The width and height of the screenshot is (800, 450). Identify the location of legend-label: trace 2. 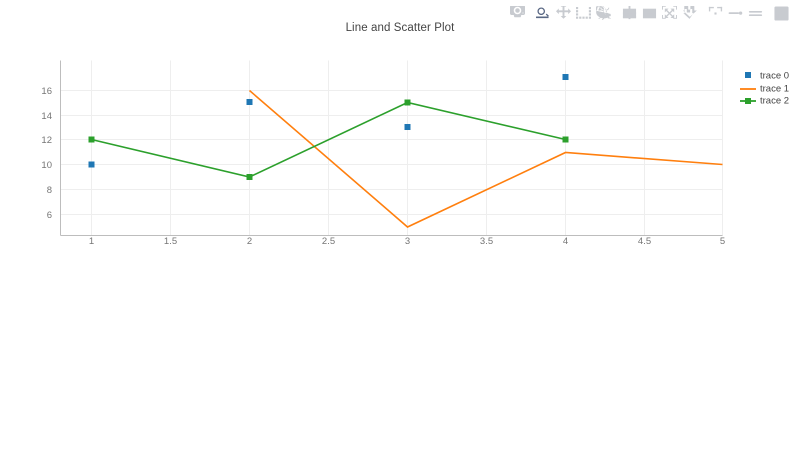
(774, 101).